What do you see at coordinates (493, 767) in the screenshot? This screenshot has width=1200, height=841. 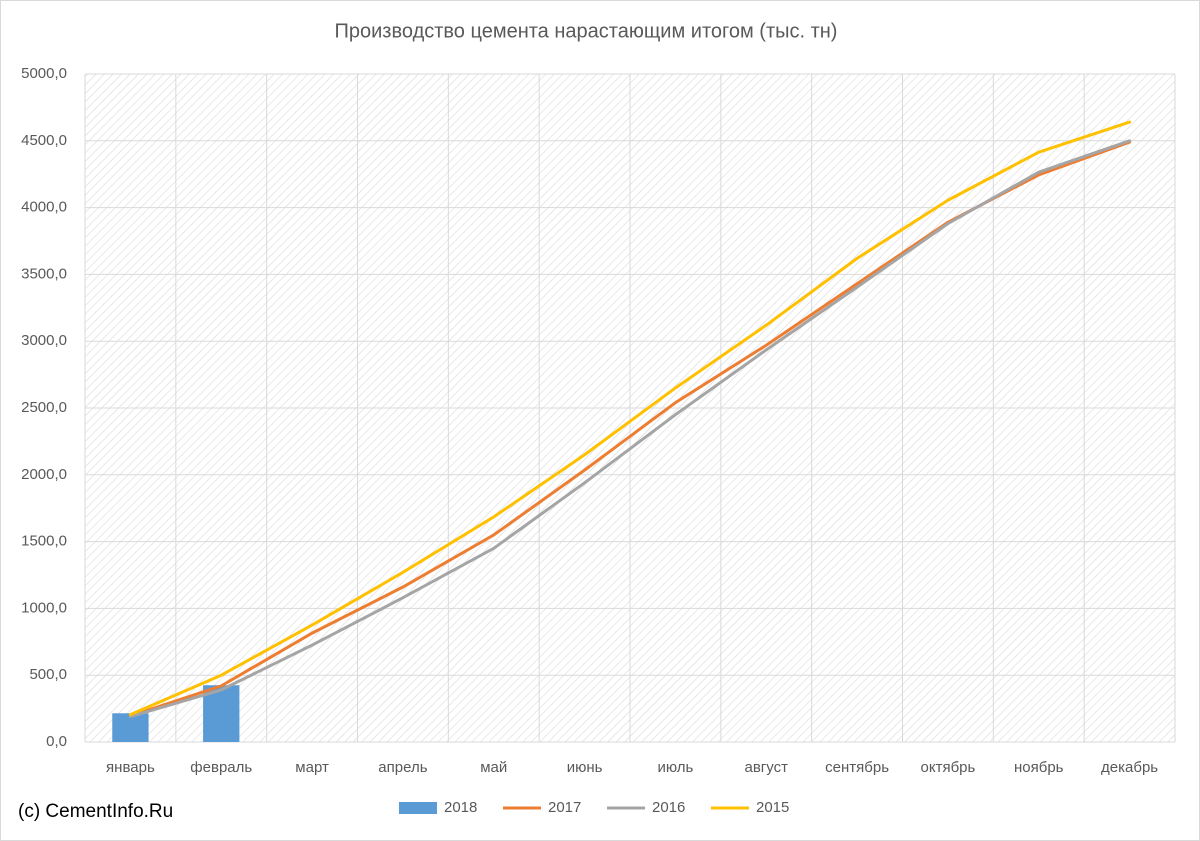 I see `x-tick-label: май` at bounding box center [493, 767].